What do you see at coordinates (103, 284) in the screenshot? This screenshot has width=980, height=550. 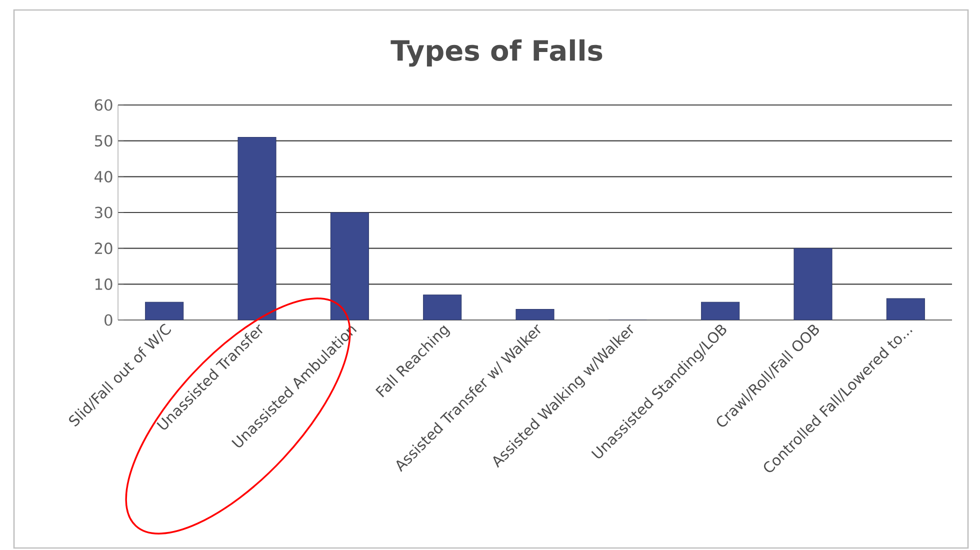 I see `y-tick-label: 10` at bounding box center [103, 284].